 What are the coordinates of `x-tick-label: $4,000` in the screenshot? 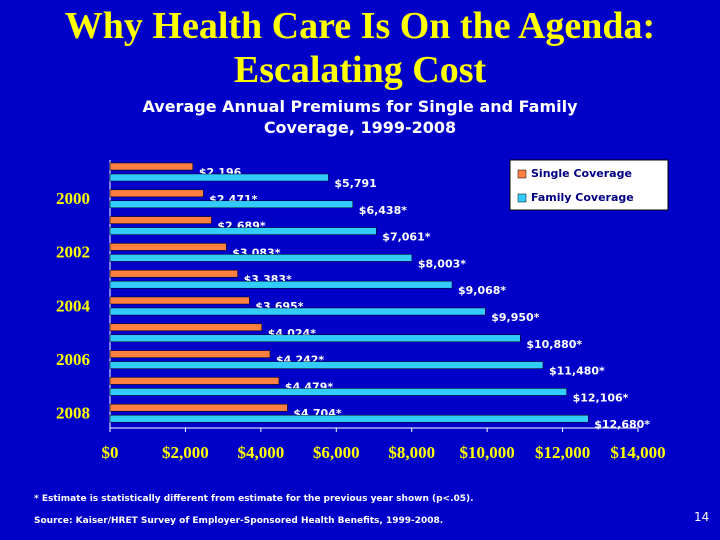 It's located at (260, 452).